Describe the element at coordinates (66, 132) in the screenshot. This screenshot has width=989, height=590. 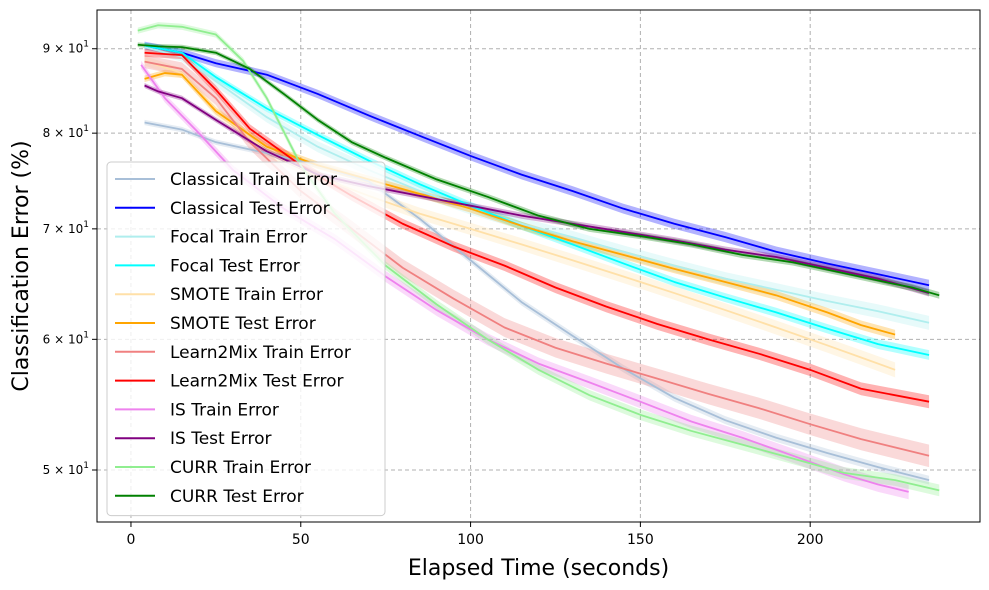
I see `y-tick-label: 8 × 10¹` at that location.